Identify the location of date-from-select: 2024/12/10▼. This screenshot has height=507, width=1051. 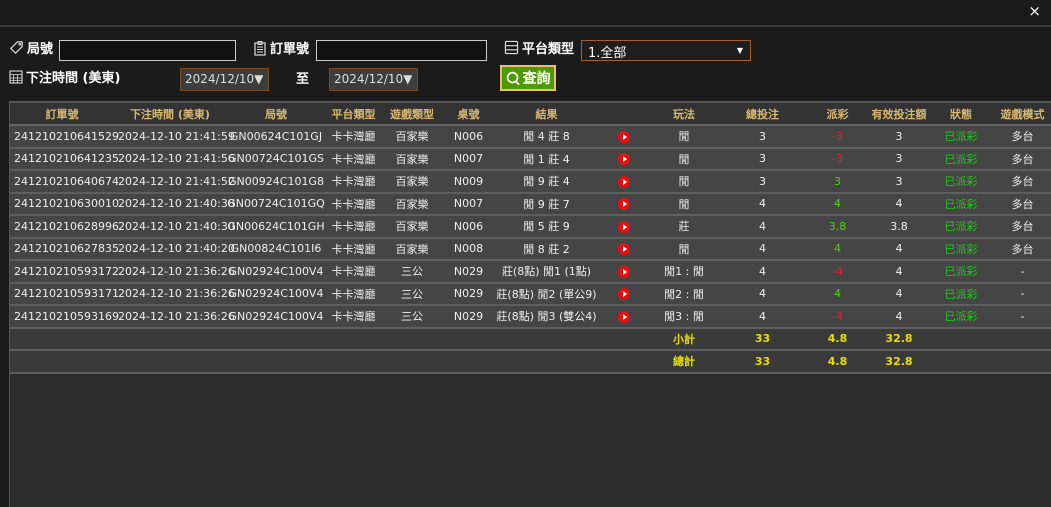
(224, 79).